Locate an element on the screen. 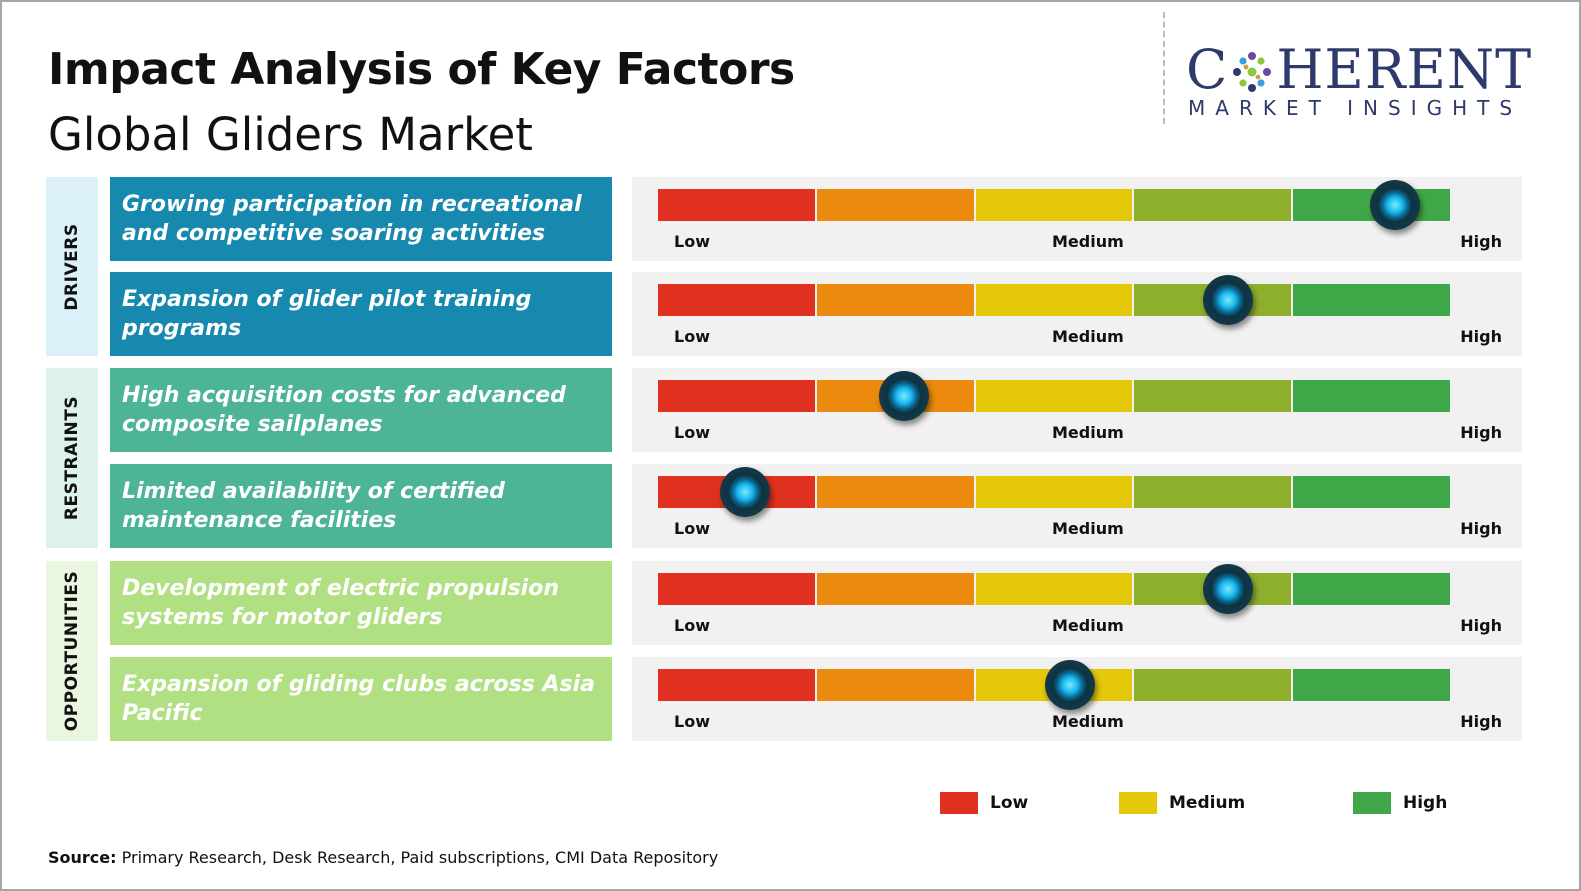 The height and width of the screenshot is (891, 1581). category-opportunities: OPPORTUNITIES is located at coordinates (72, 651).